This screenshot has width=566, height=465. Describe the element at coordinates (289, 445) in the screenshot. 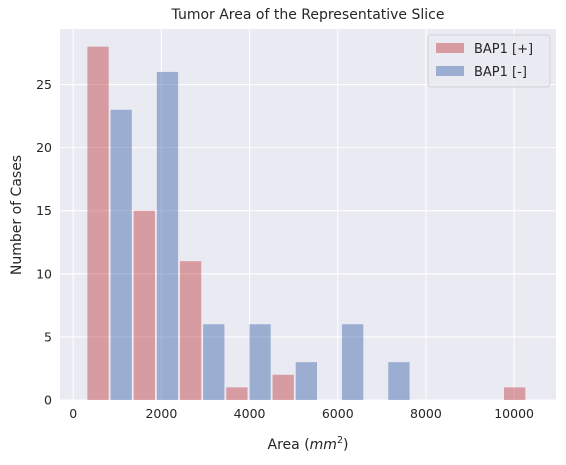

I see `x-axis-label-prefix: Area (` at that location.